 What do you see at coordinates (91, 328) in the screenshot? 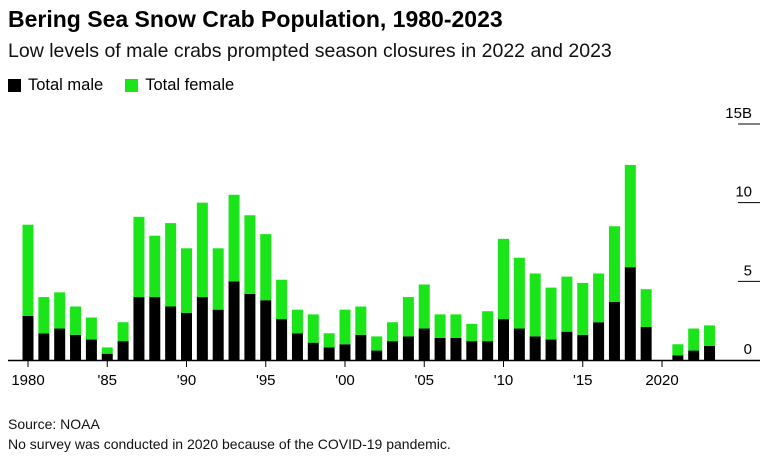
I see `bar-female-1984` at bounding box center [91, 328].